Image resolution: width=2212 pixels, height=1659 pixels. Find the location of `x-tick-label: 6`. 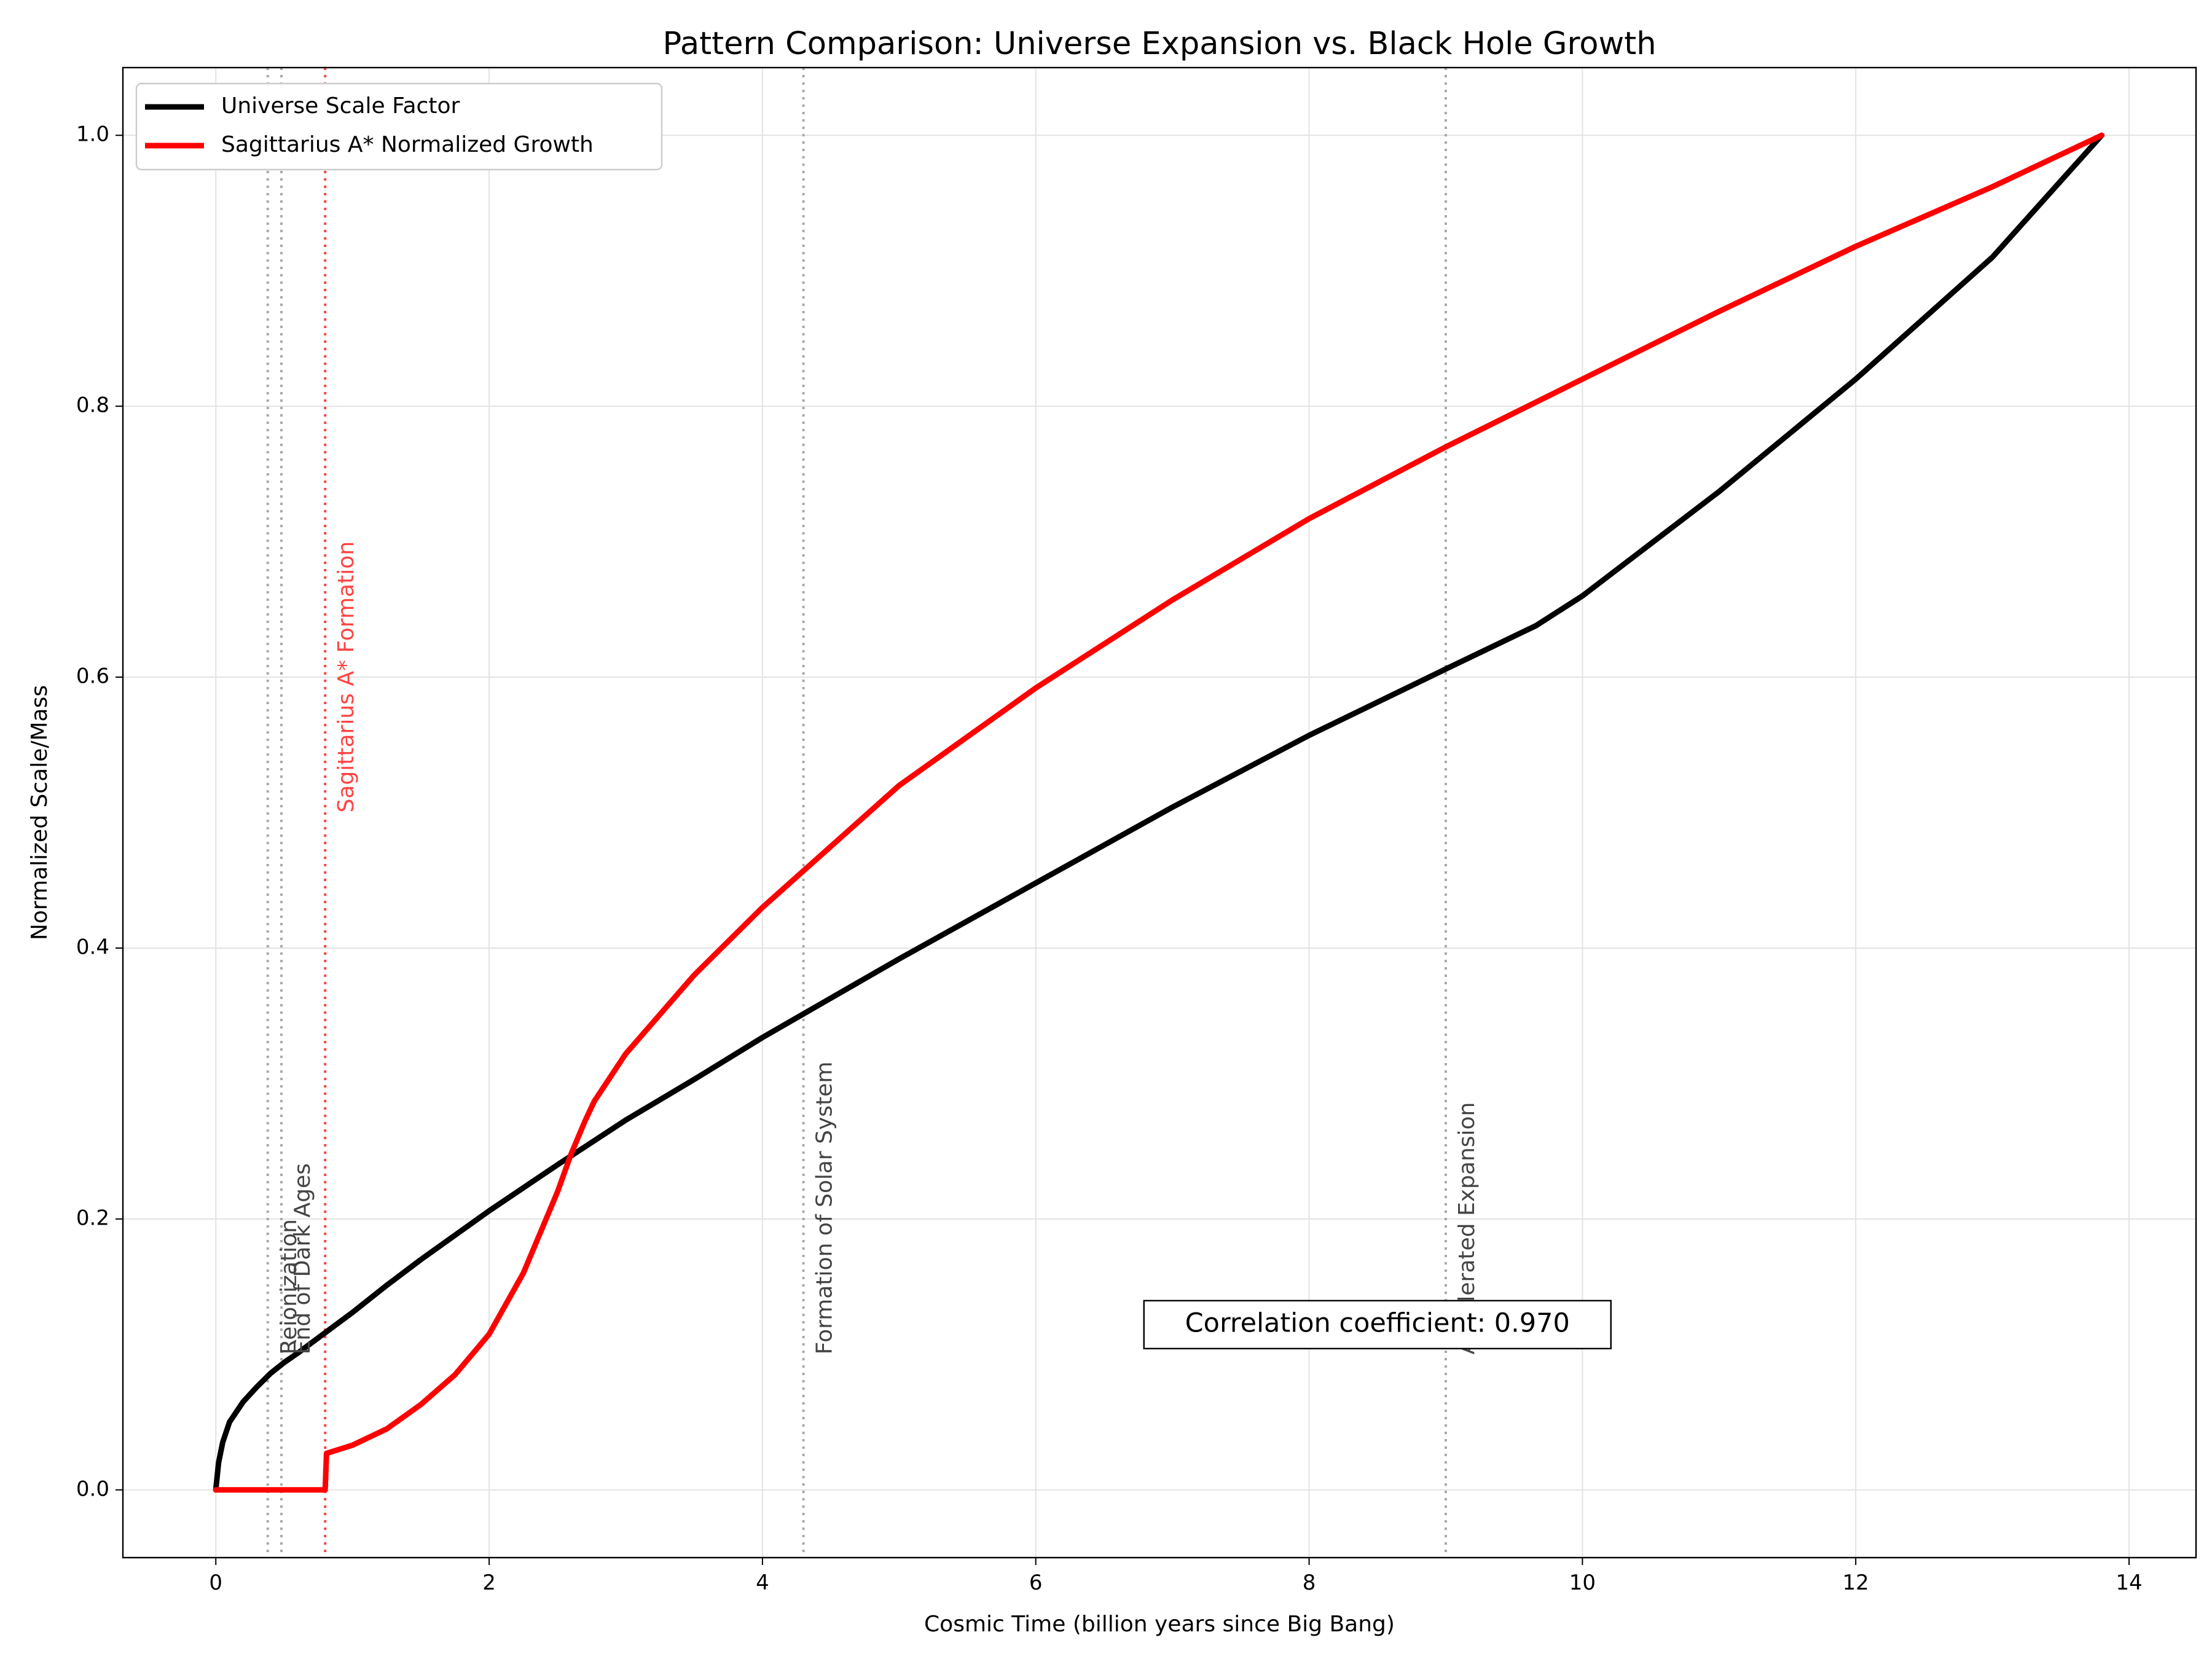

x-tick-label: 6 is located at coordinates (1036, 1583).